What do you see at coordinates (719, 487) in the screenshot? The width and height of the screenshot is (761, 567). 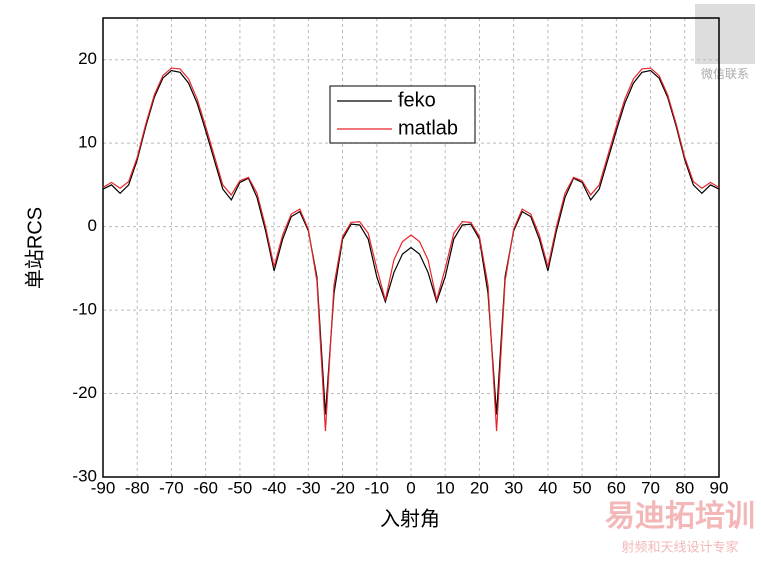 I see `x-tick-label: 90` at bounding box center [719, 487].